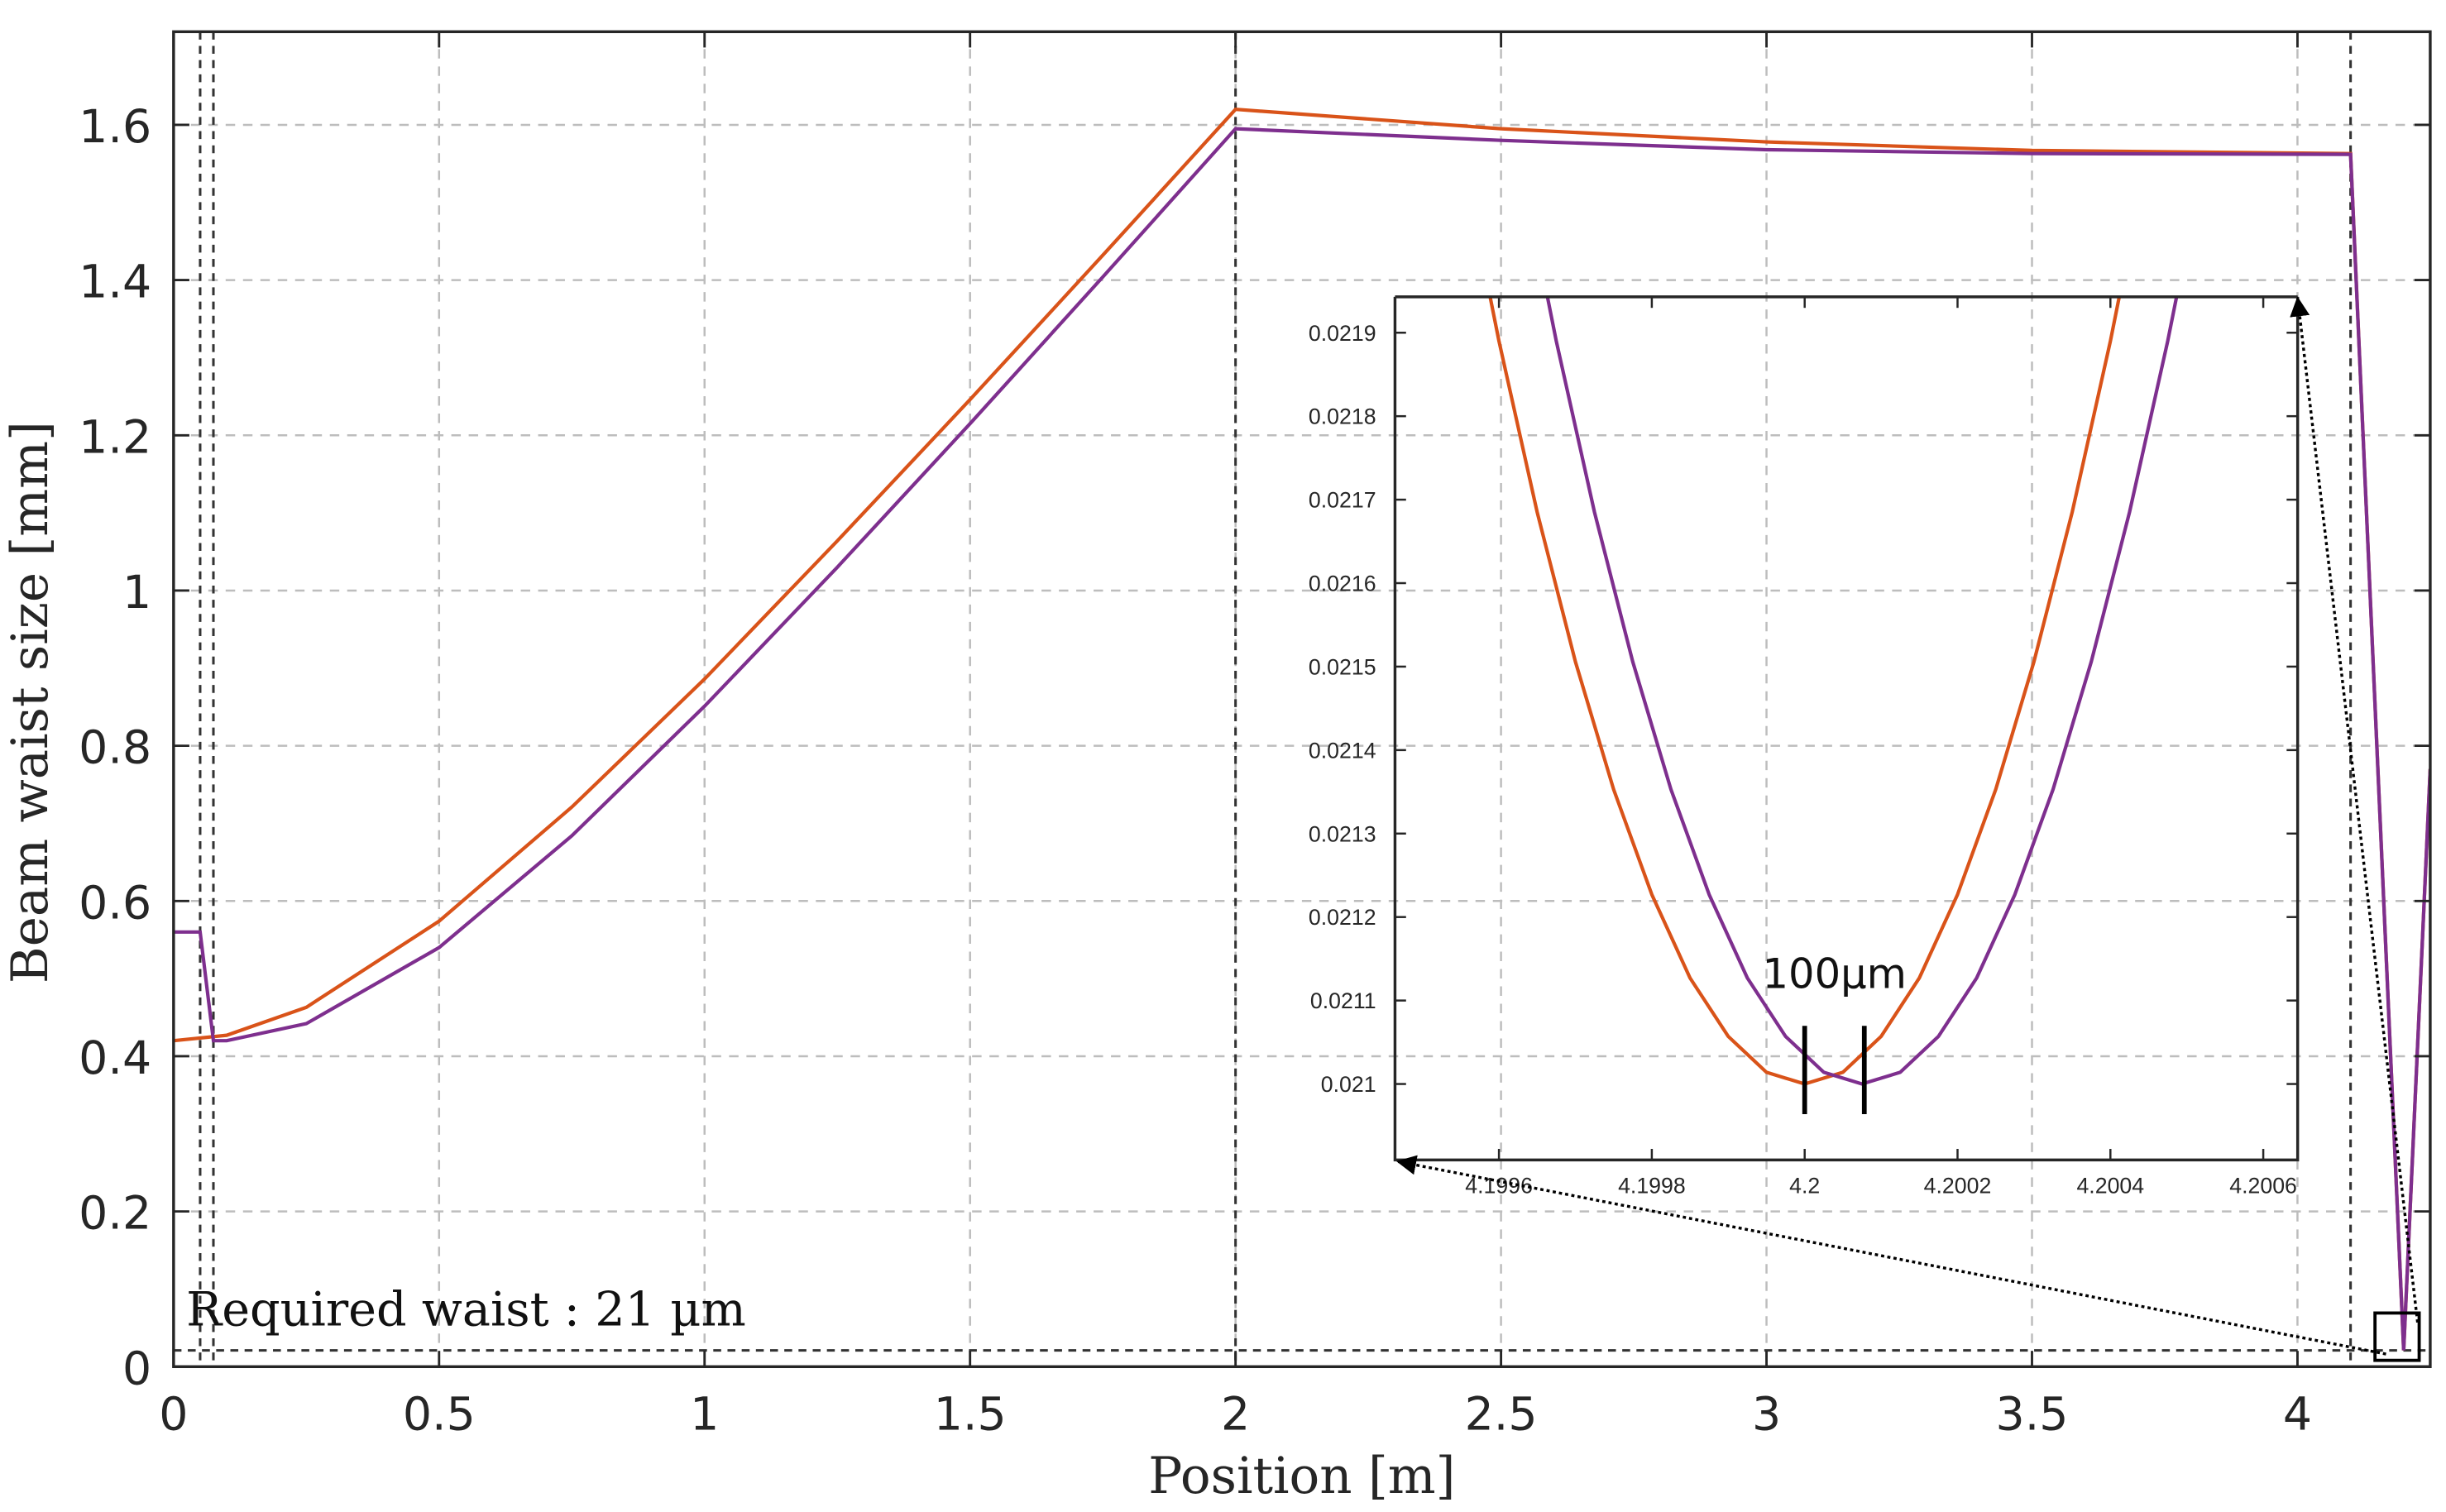  I want to click on inset-y-tick-label: 0.0211, so click(1343, 1000).